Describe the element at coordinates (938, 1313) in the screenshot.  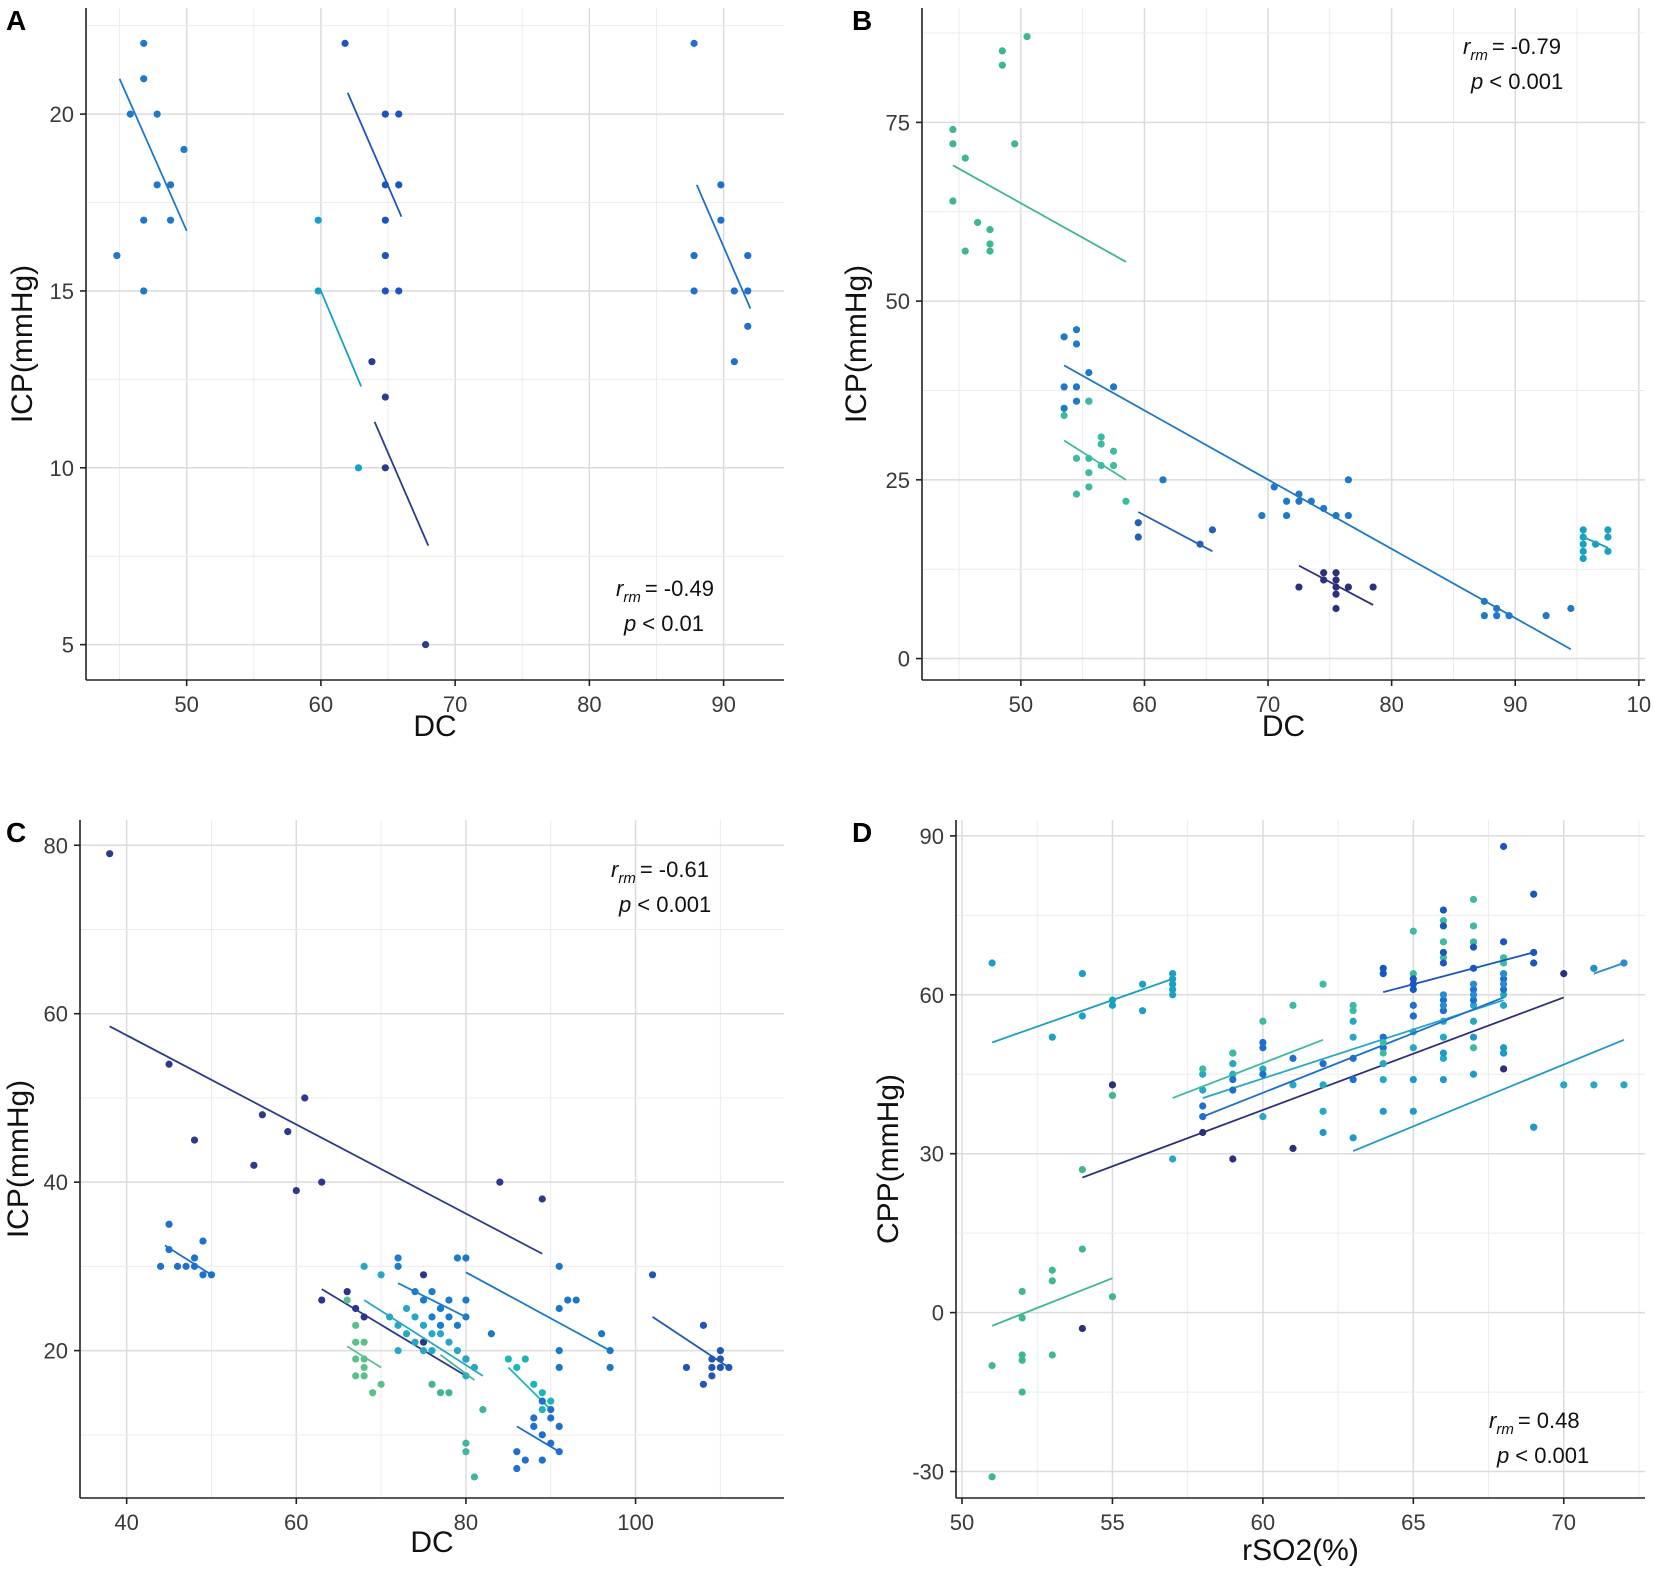
I see `y-tick-label: 0` at that location.